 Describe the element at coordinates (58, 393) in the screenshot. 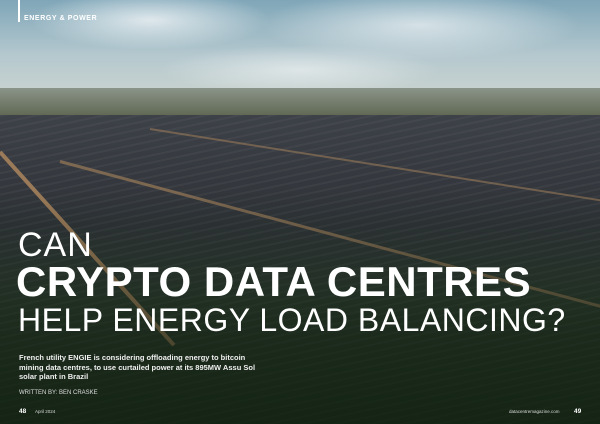

I see `byline: WRITTEN BY: BEN CRASKE` at that location.